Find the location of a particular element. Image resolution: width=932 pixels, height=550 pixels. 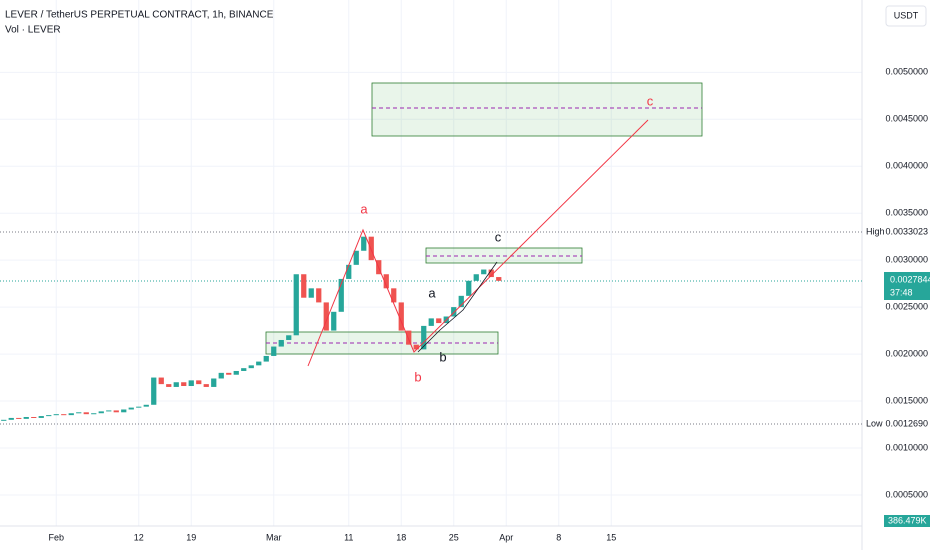

x-tick-label: Mar is located at coordinates (274, 537).